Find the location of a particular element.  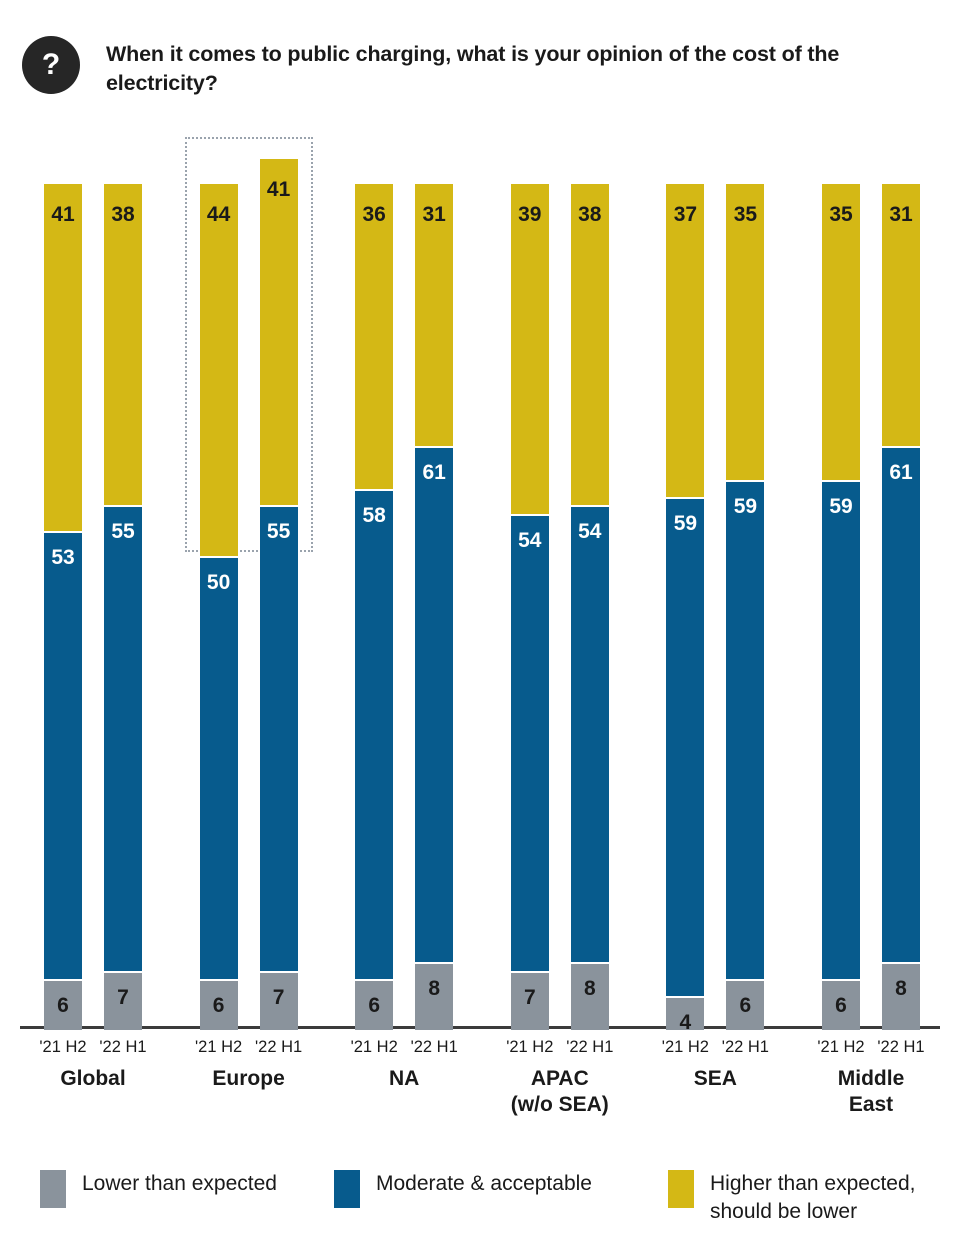

x-axis-group-label: Global is located at coordinates (93, 1079).